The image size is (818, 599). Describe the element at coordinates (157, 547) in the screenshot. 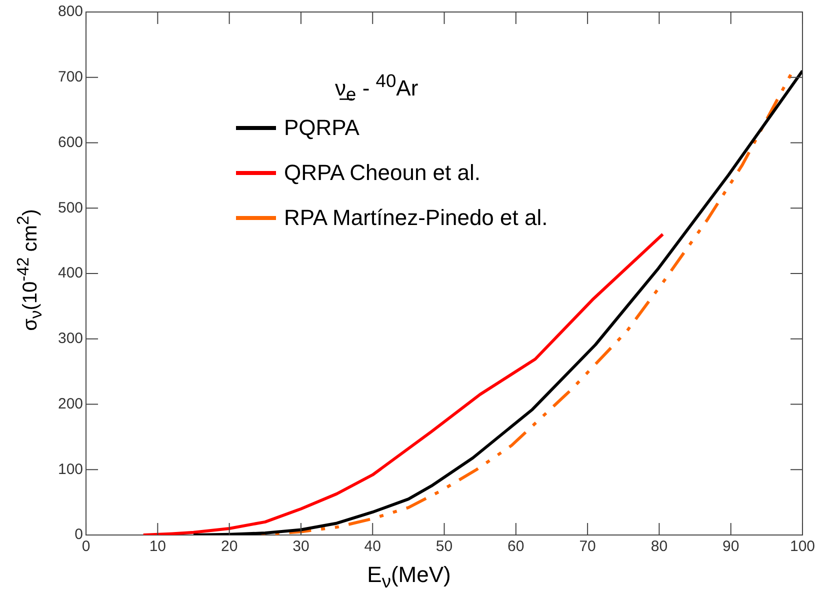

I see `x-tick-label: 10` at that location.